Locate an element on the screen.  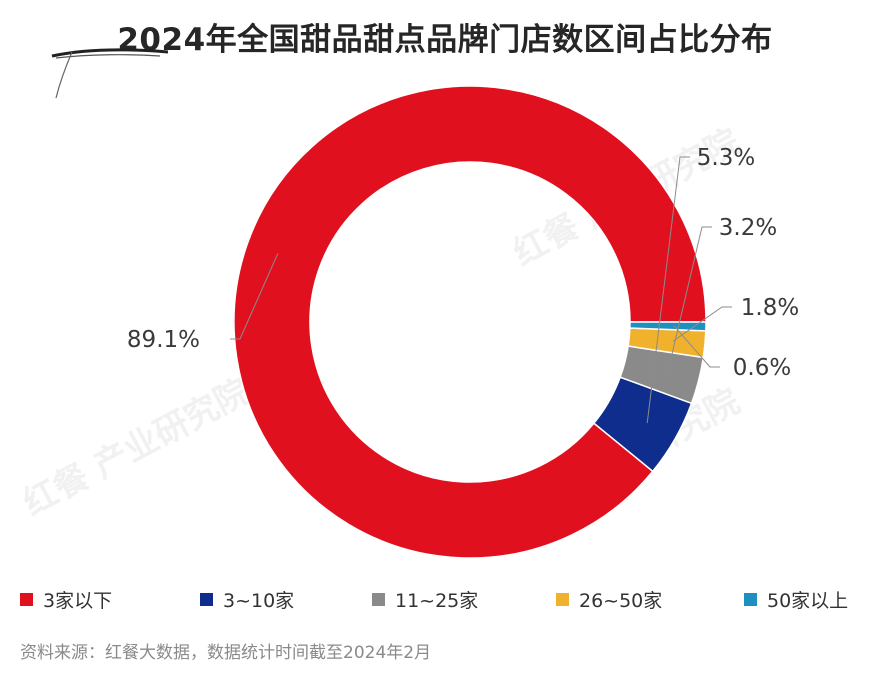
data-label-5: 0.6% is located at coordinates (762, 368).